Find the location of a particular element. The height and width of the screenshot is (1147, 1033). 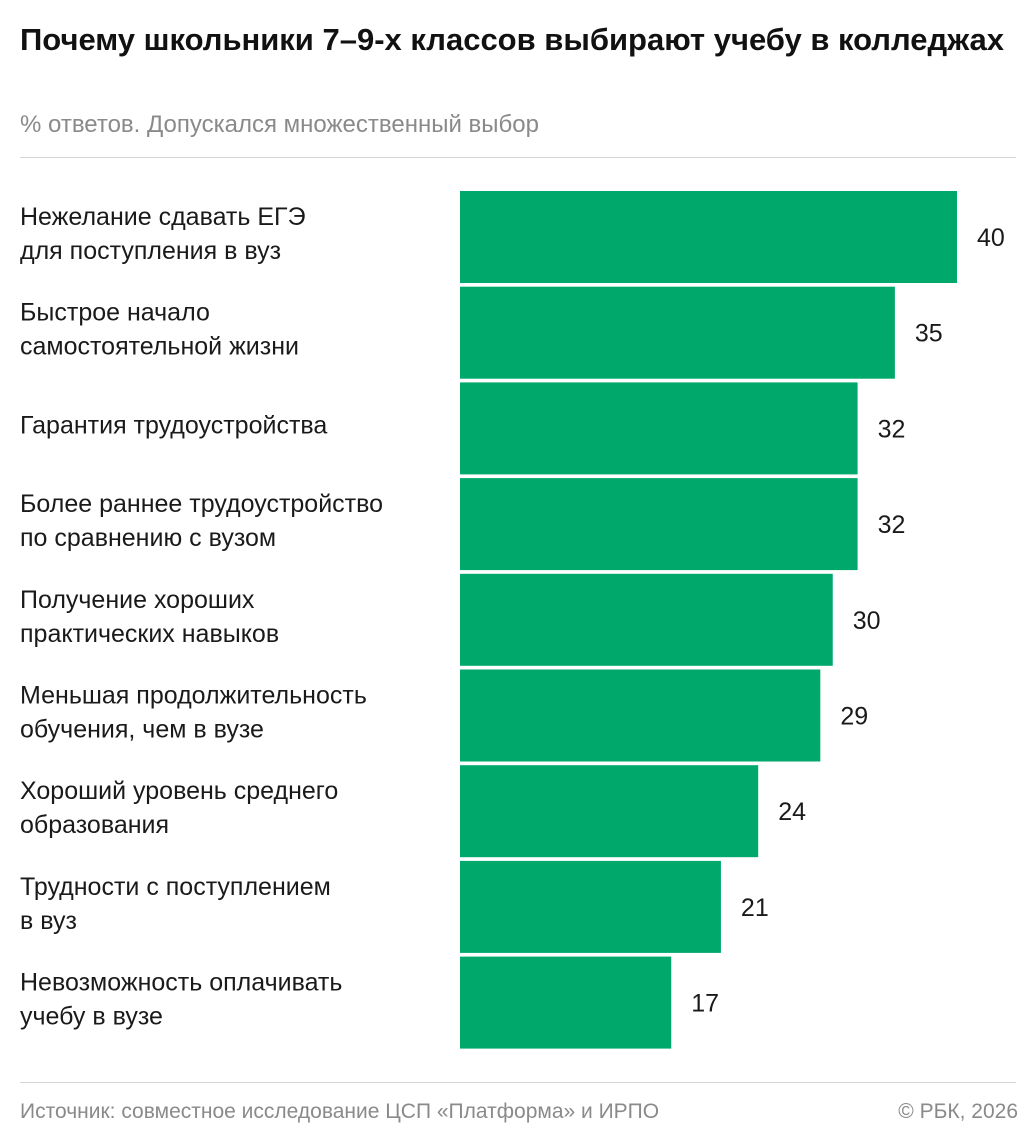

data-label: 17 is located at coordinates (705, 1004).